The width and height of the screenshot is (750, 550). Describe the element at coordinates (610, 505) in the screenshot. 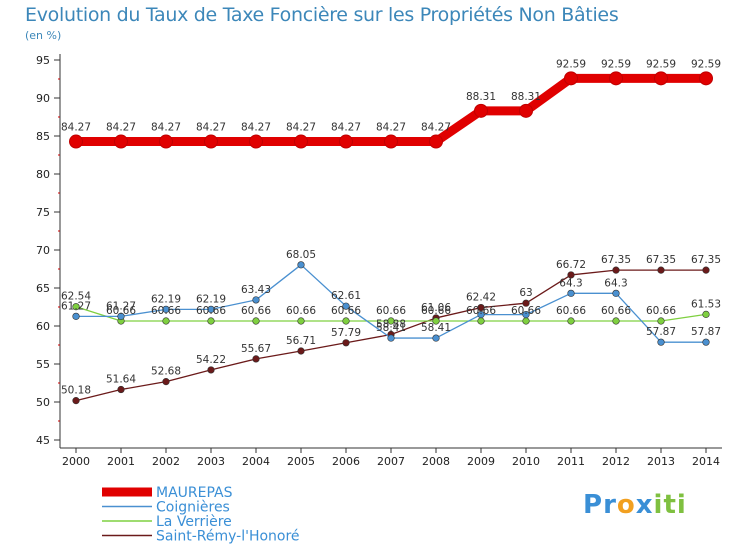

I see `logo-letter: r` at that location.